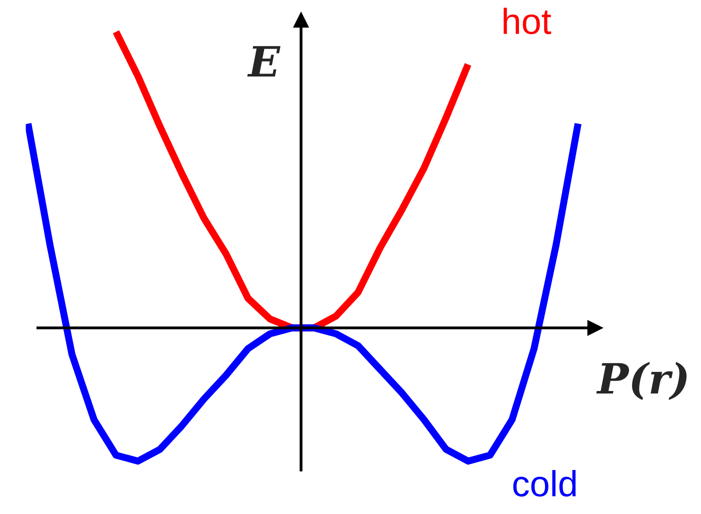  Describe the element at coordinates (263, 61) in the screenshot. I see `y-axis-title: E` at that location.